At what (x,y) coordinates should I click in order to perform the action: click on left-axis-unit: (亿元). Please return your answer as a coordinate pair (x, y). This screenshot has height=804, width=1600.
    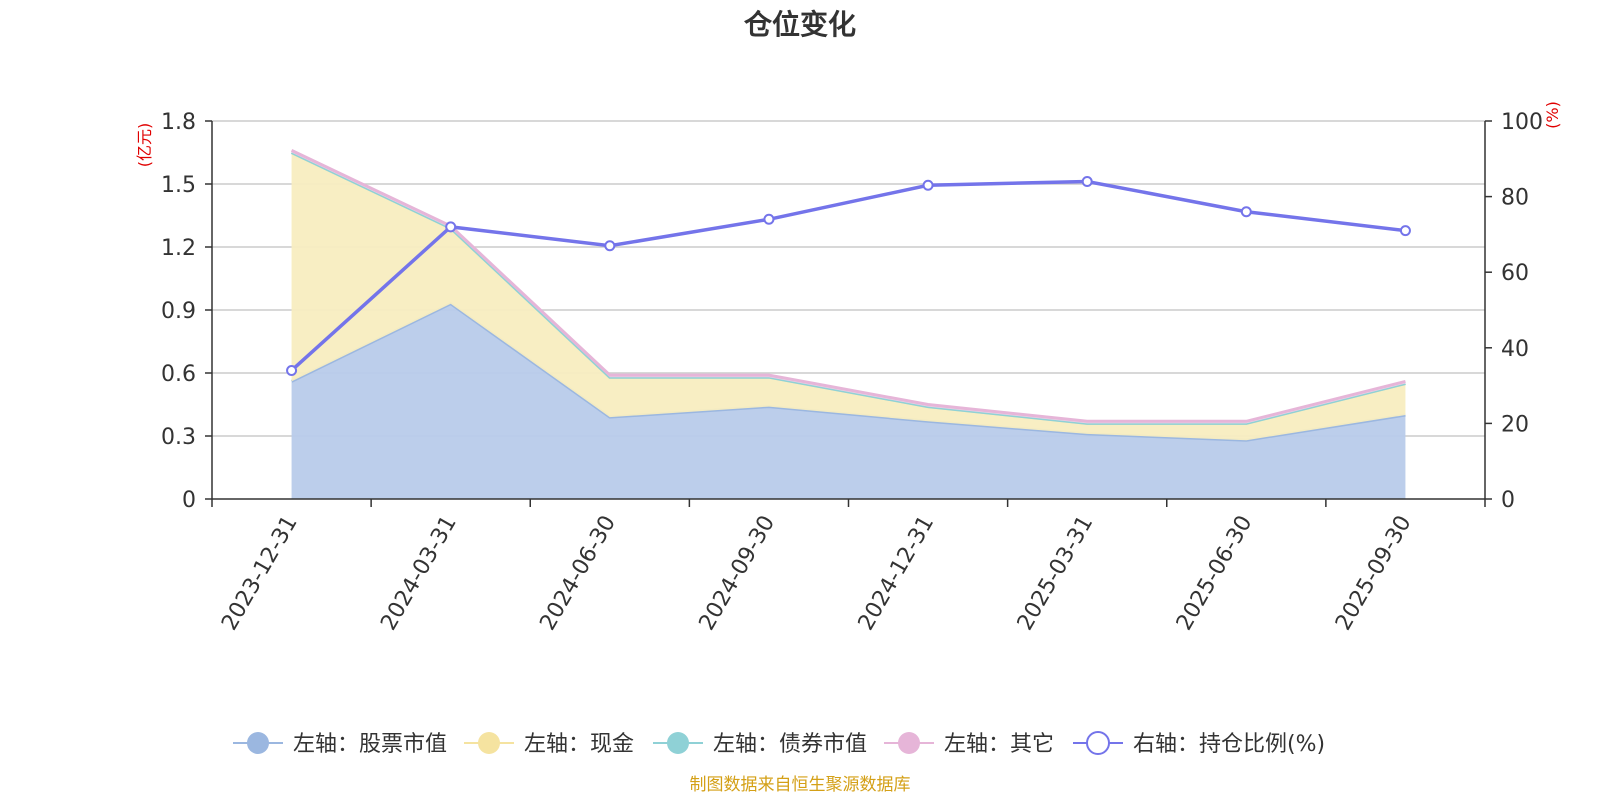
    Looking at the image, I should click on (144, 145).